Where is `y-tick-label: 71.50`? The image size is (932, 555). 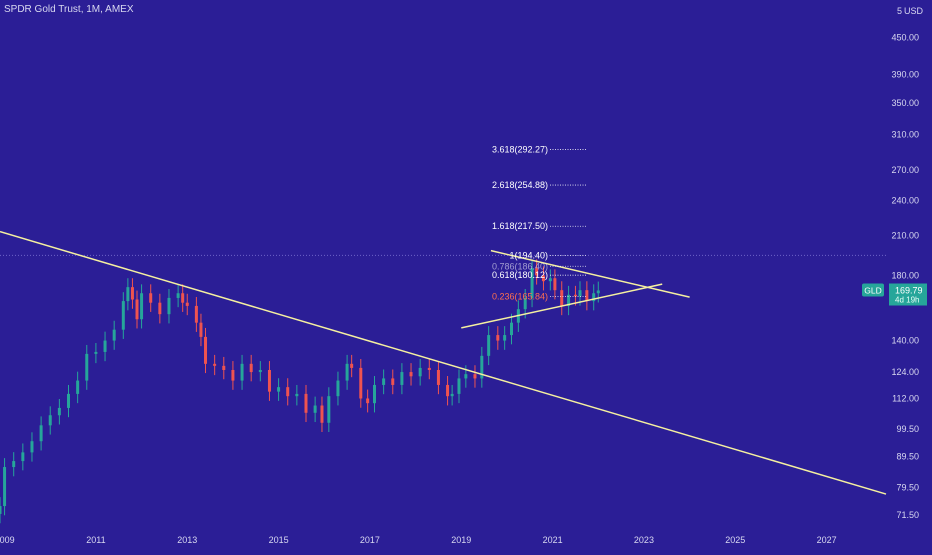
y-tick-label: 71.50 is located at coordinates (907, 515).